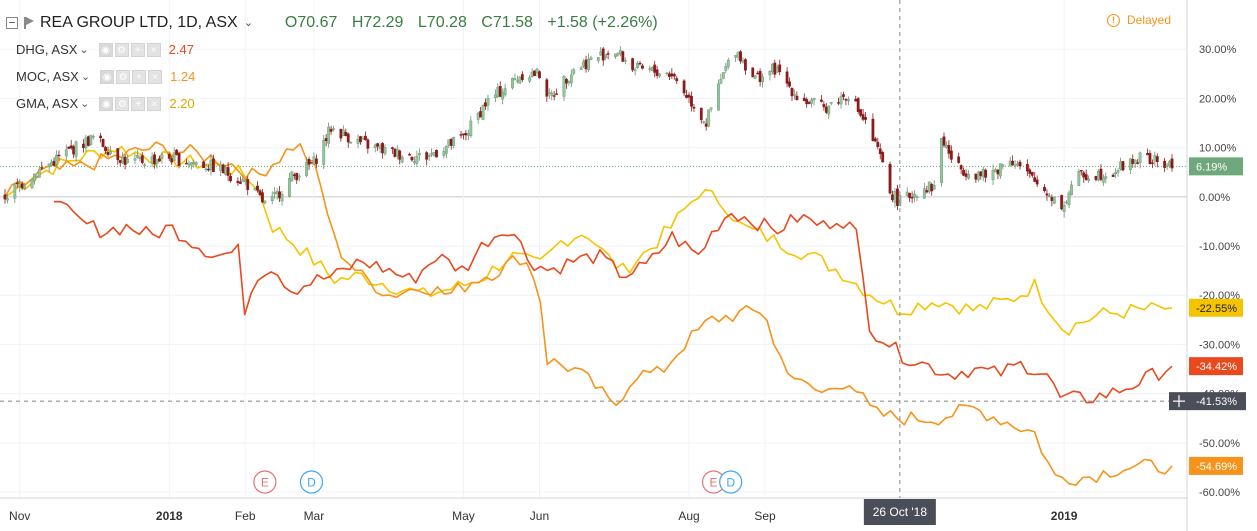 This screenshot has height=531, width=1257. What do you see at coordinates (12, 22) in the screenshot?
I see `collapse-legend-icon` at bounding box center [12, 22].